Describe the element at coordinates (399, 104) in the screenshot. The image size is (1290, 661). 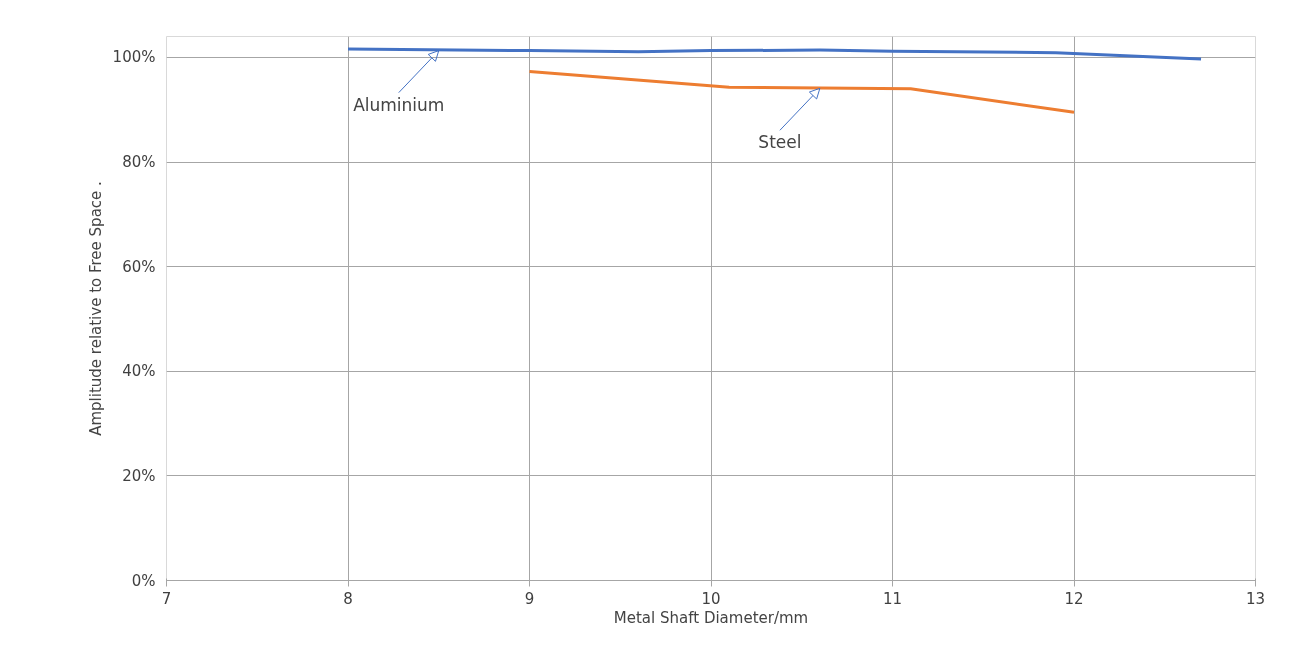
I see `annotation: Aluminium` at that location.